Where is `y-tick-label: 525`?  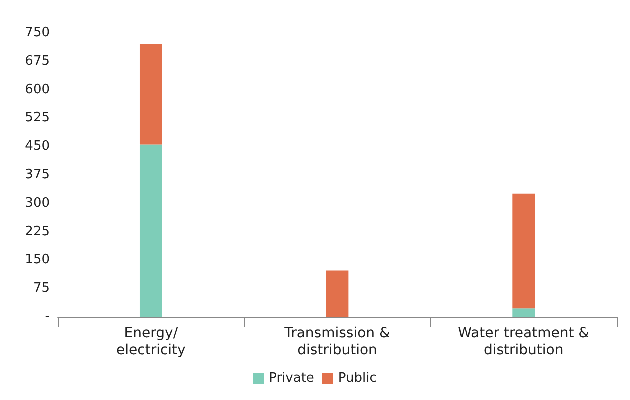 y-tick-label: 525 is located at coordinates (37, 118).